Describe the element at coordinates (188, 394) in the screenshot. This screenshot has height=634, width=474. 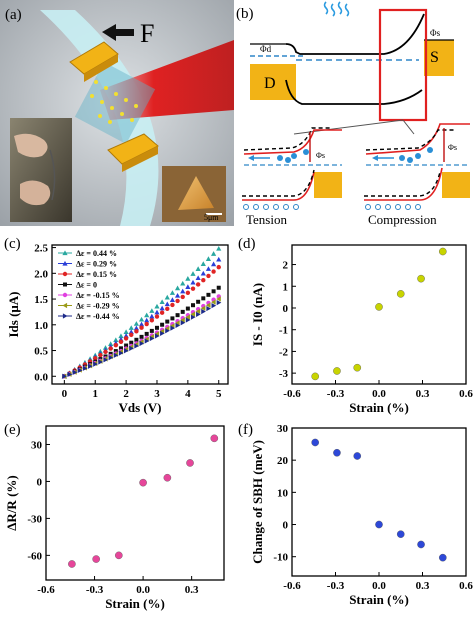
I see `x-tick-label: 4` at that location.